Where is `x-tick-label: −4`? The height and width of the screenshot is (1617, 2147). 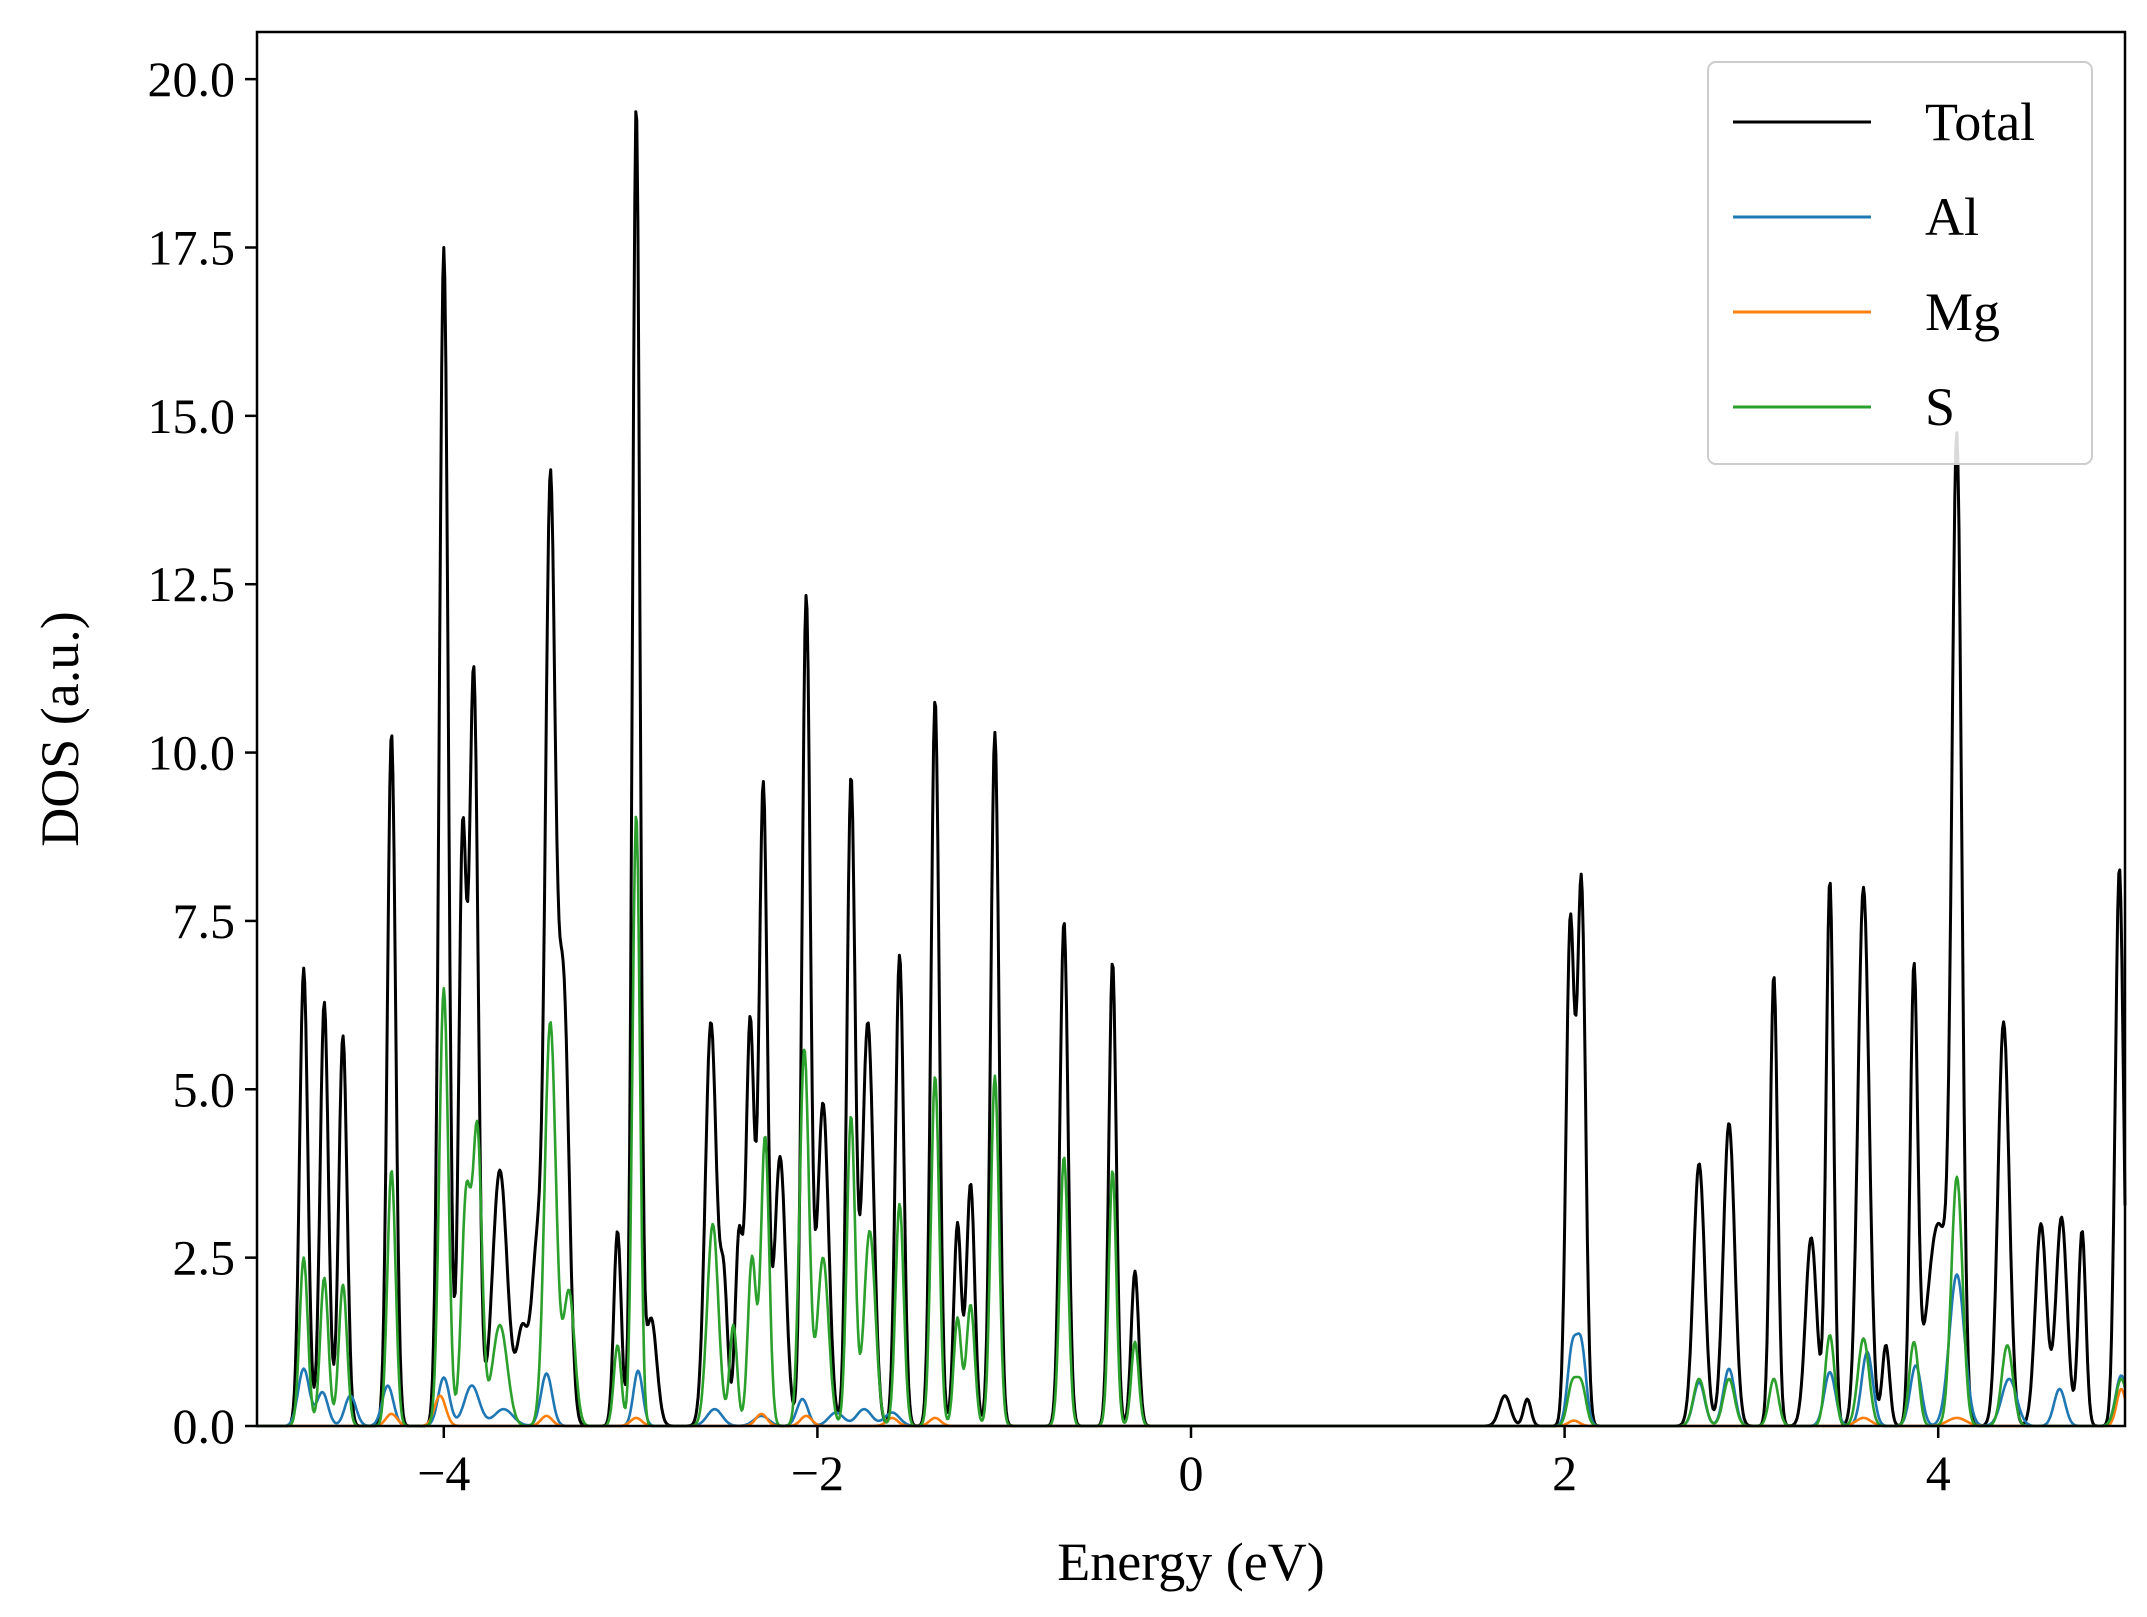 x-tick-label: −4 is located at coordinates (443, 1473).